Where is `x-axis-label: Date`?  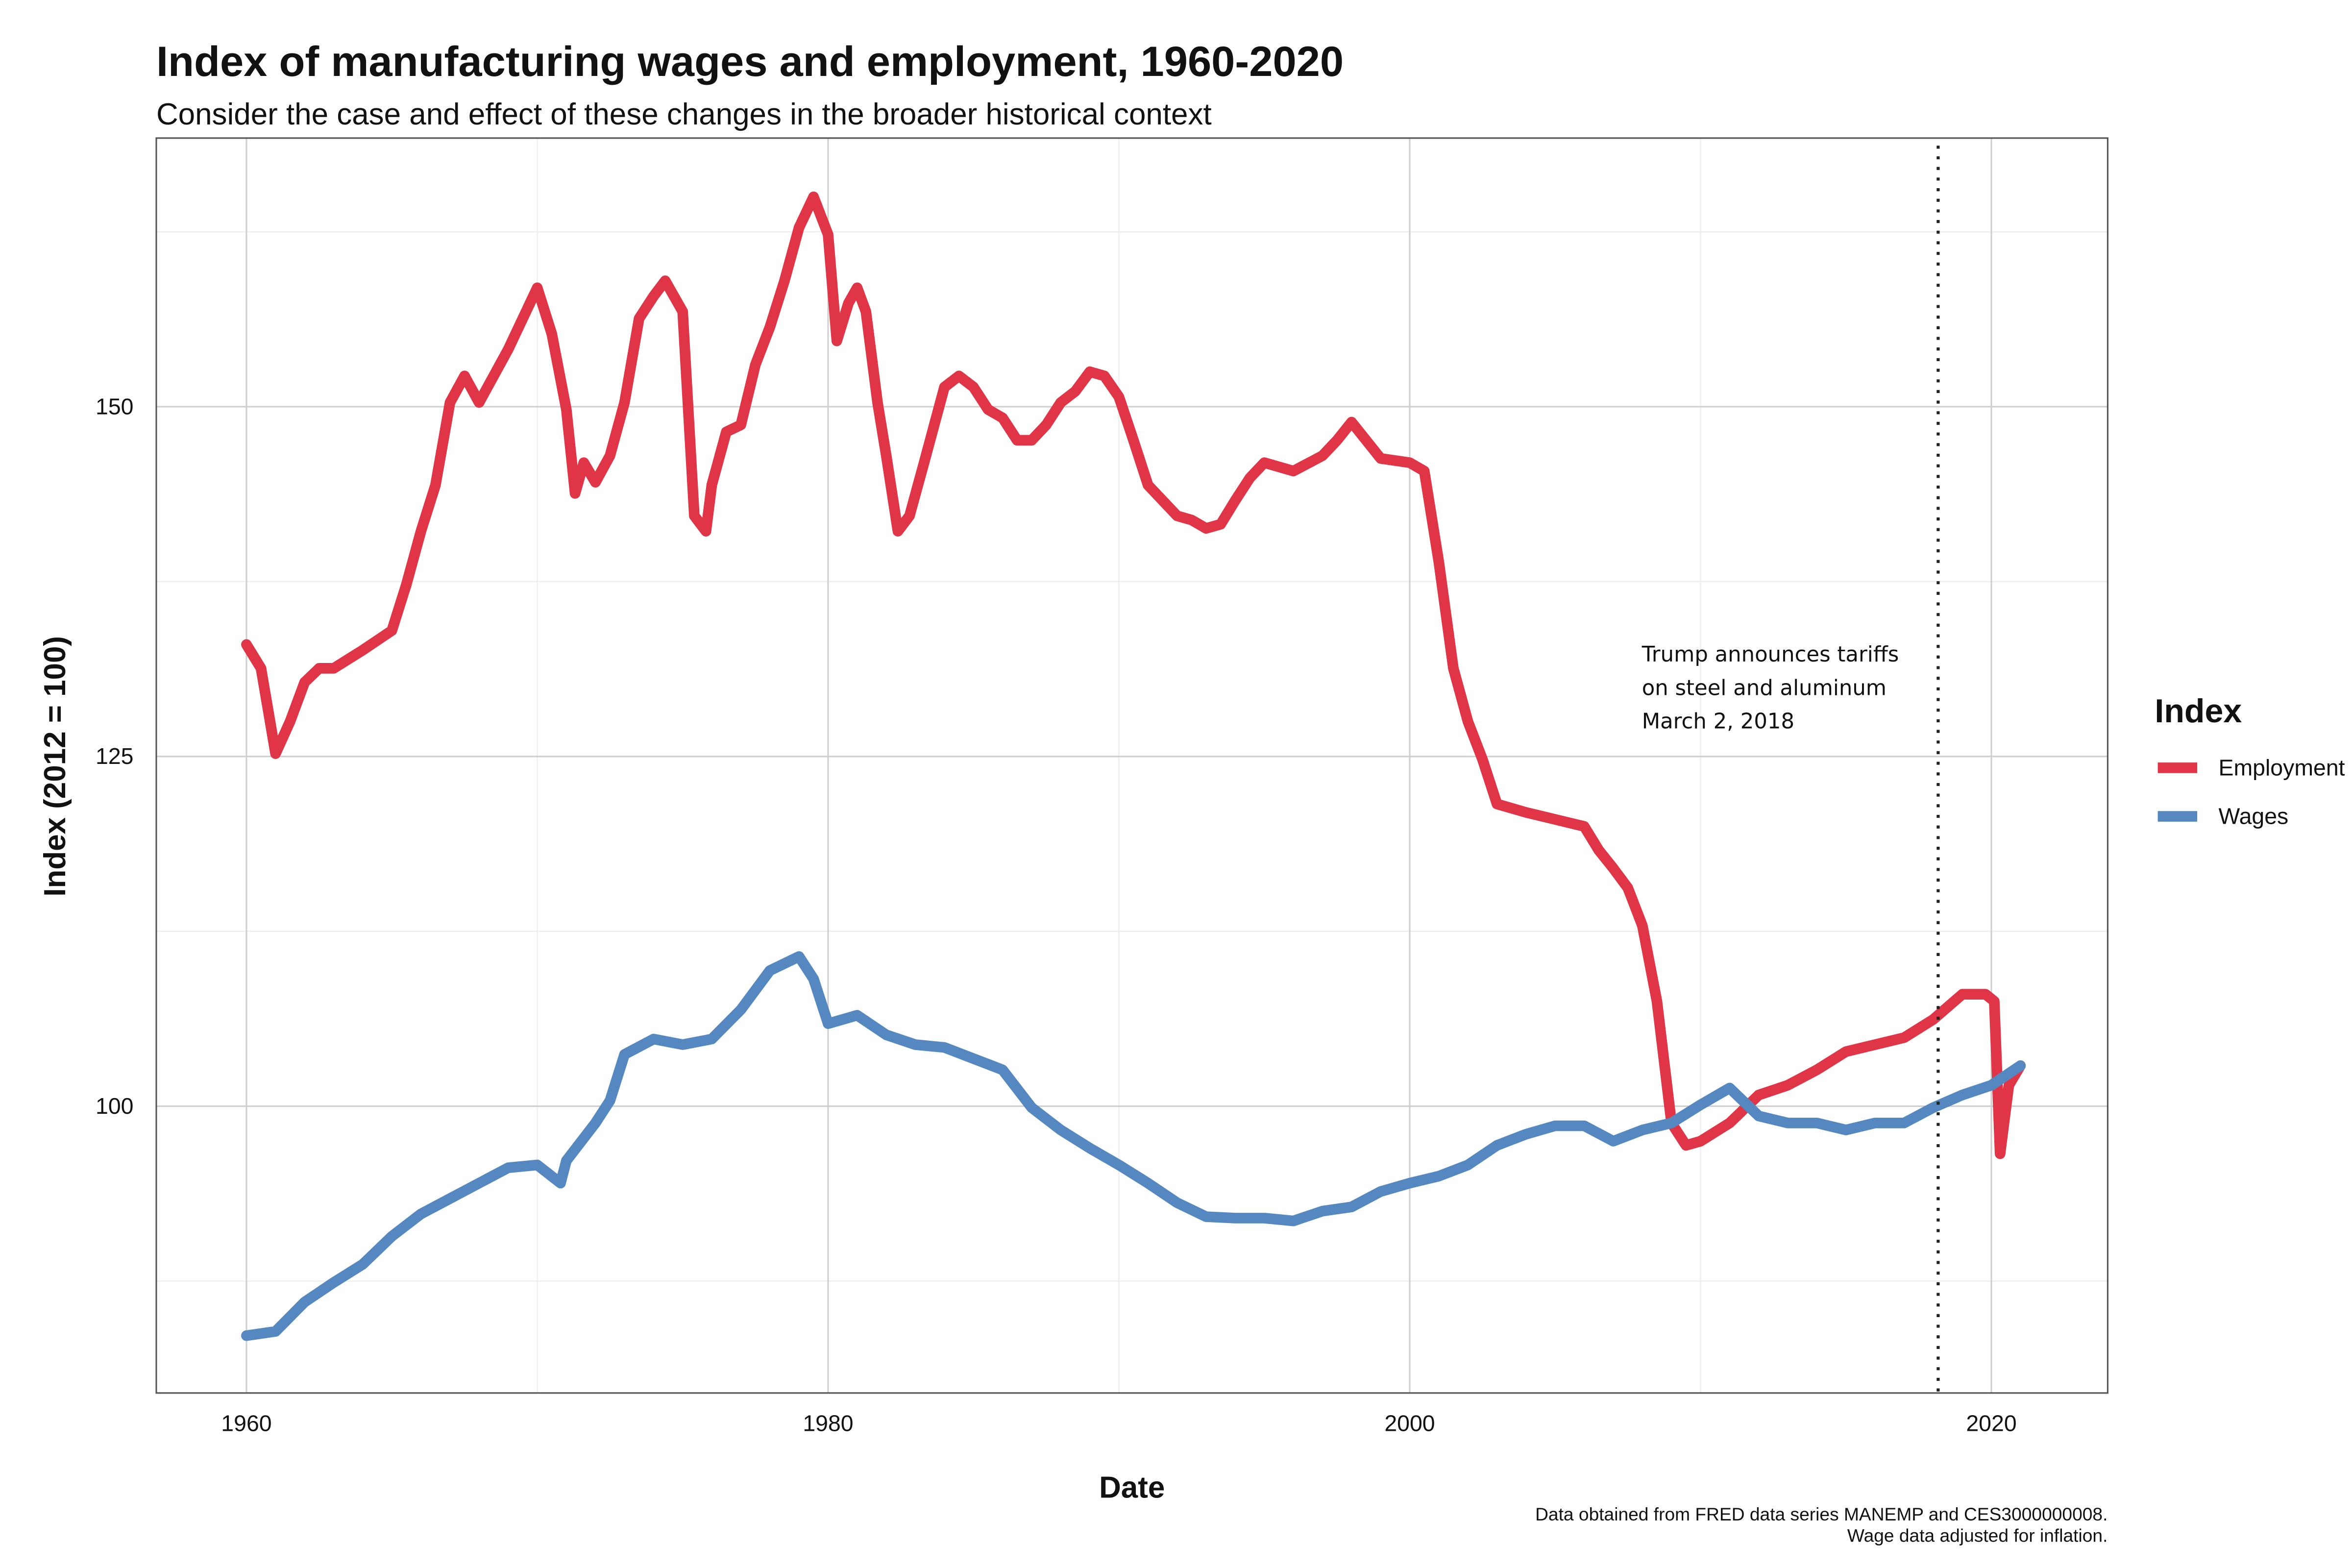
x-axis-label: Date is located at coordinates (1132, 1488).